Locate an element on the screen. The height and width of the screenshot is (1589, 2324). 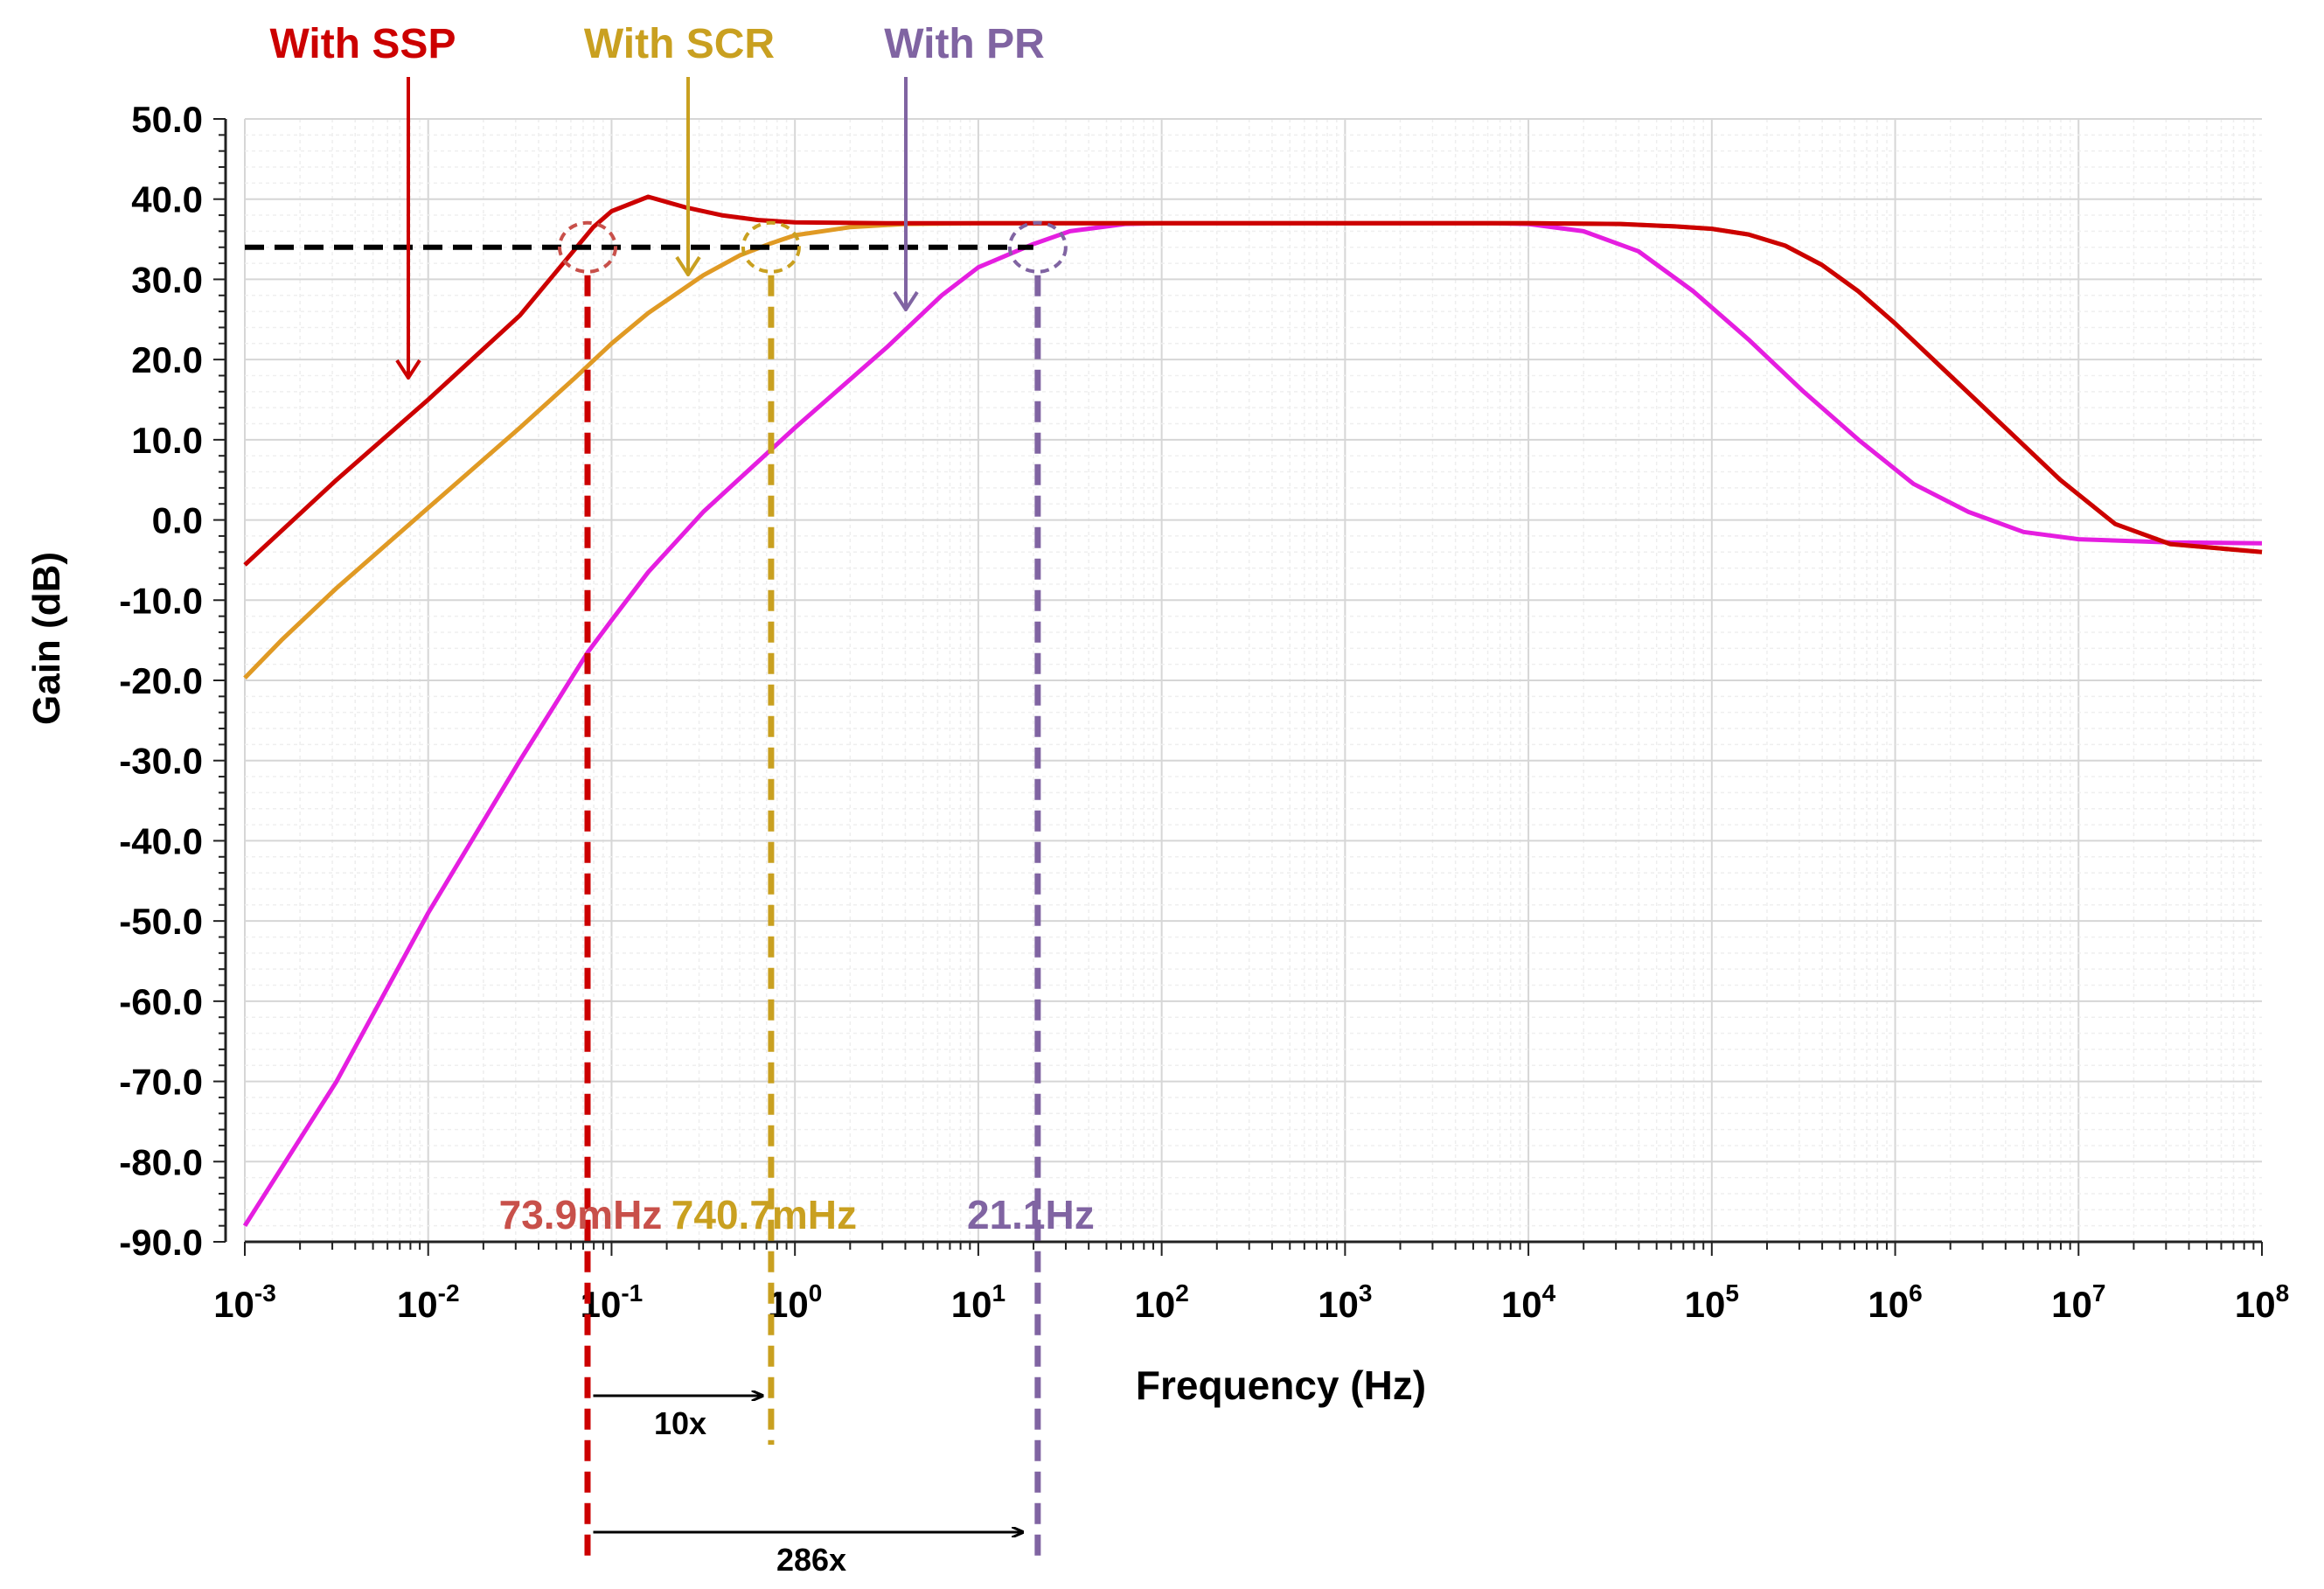
y-tick-label: 30.0 is located at coordinates (167, 280).